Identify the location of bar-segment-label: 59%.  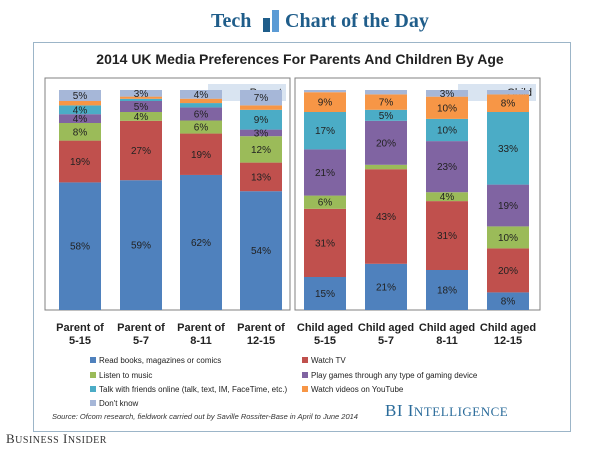
(141, 246).